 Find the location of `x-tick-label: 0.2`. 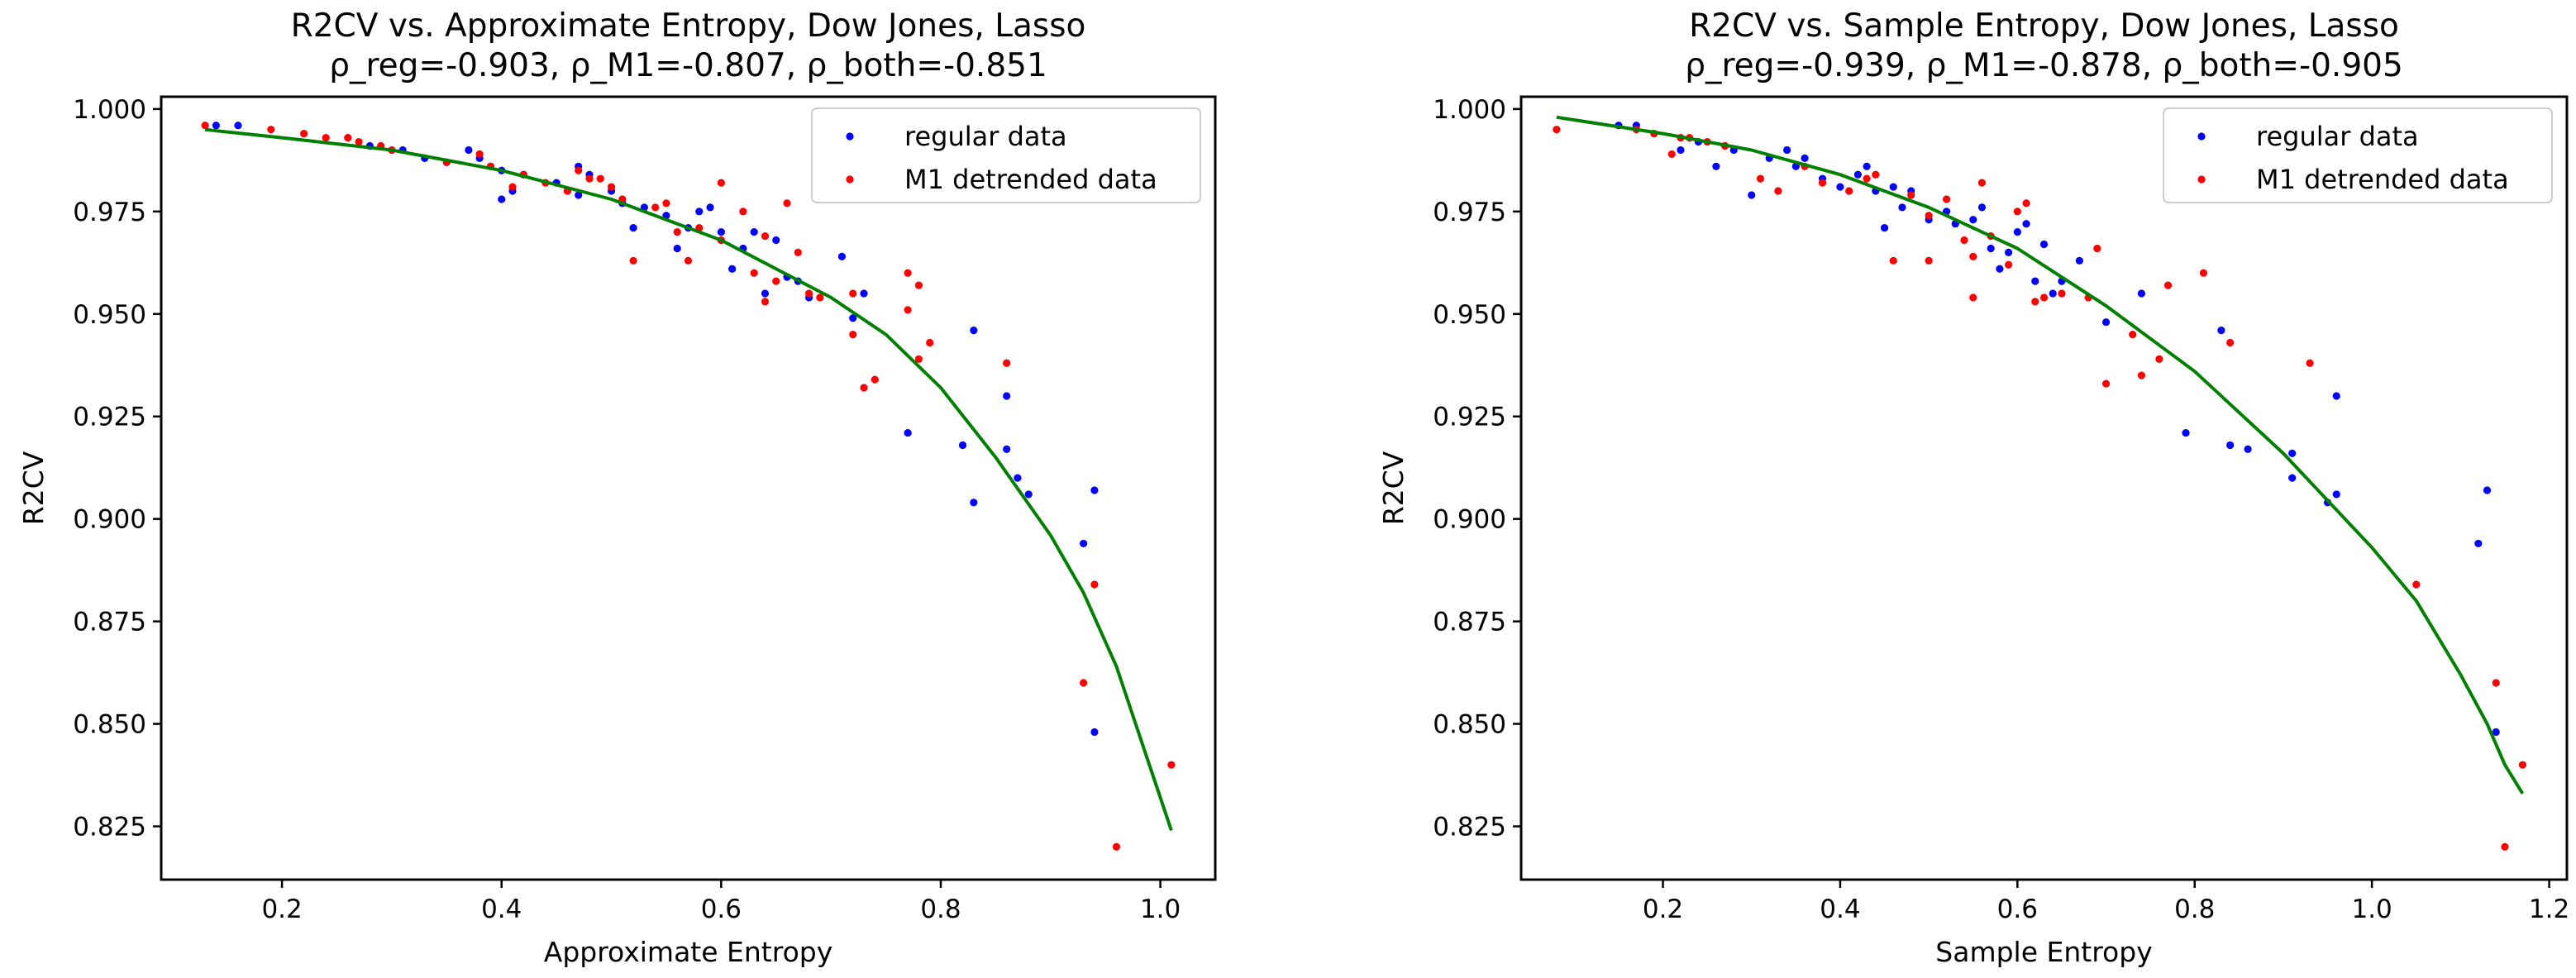

x-tick-label: 0.2 is located at coordinates (281, 910).